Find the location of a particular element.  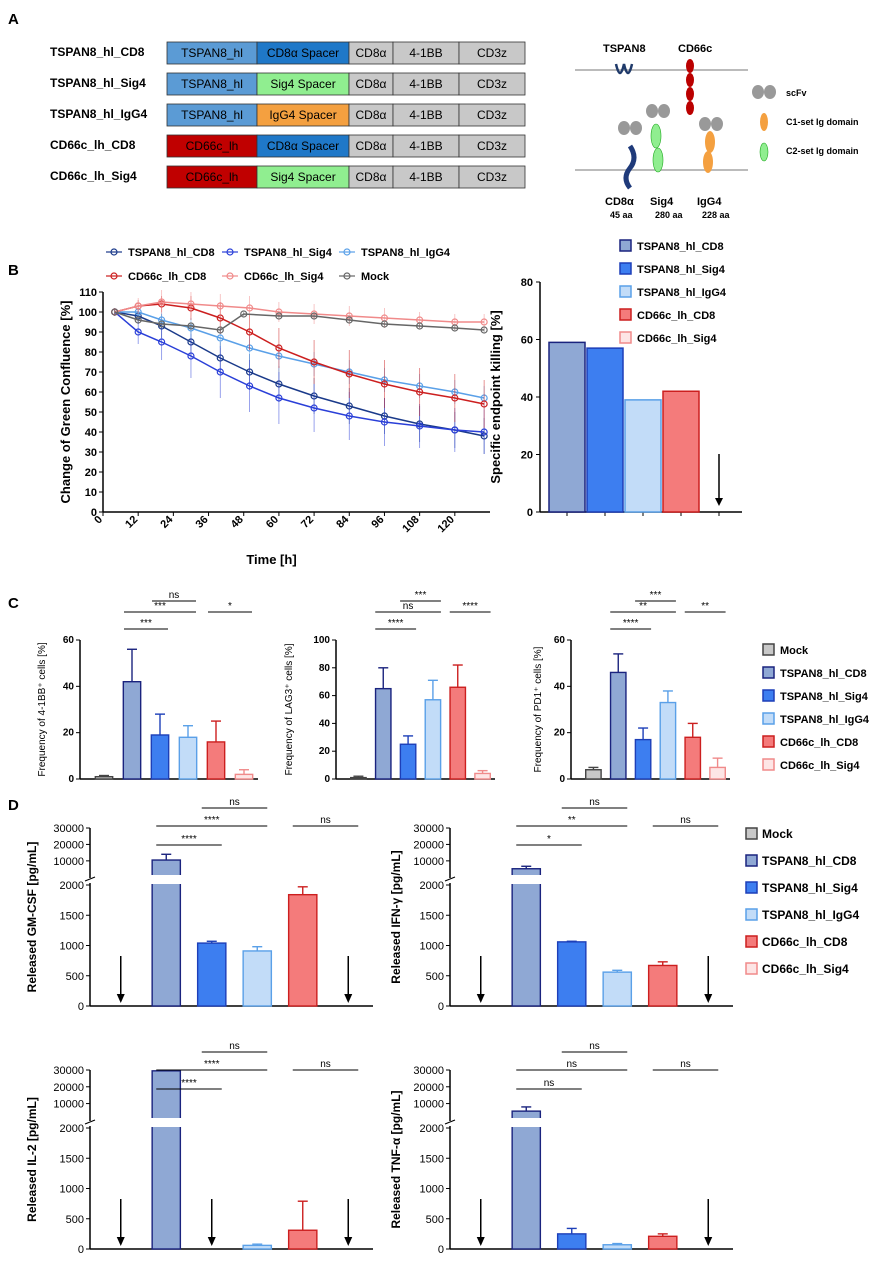

y-tick-label: 20 is located at coordinates (527, 456).